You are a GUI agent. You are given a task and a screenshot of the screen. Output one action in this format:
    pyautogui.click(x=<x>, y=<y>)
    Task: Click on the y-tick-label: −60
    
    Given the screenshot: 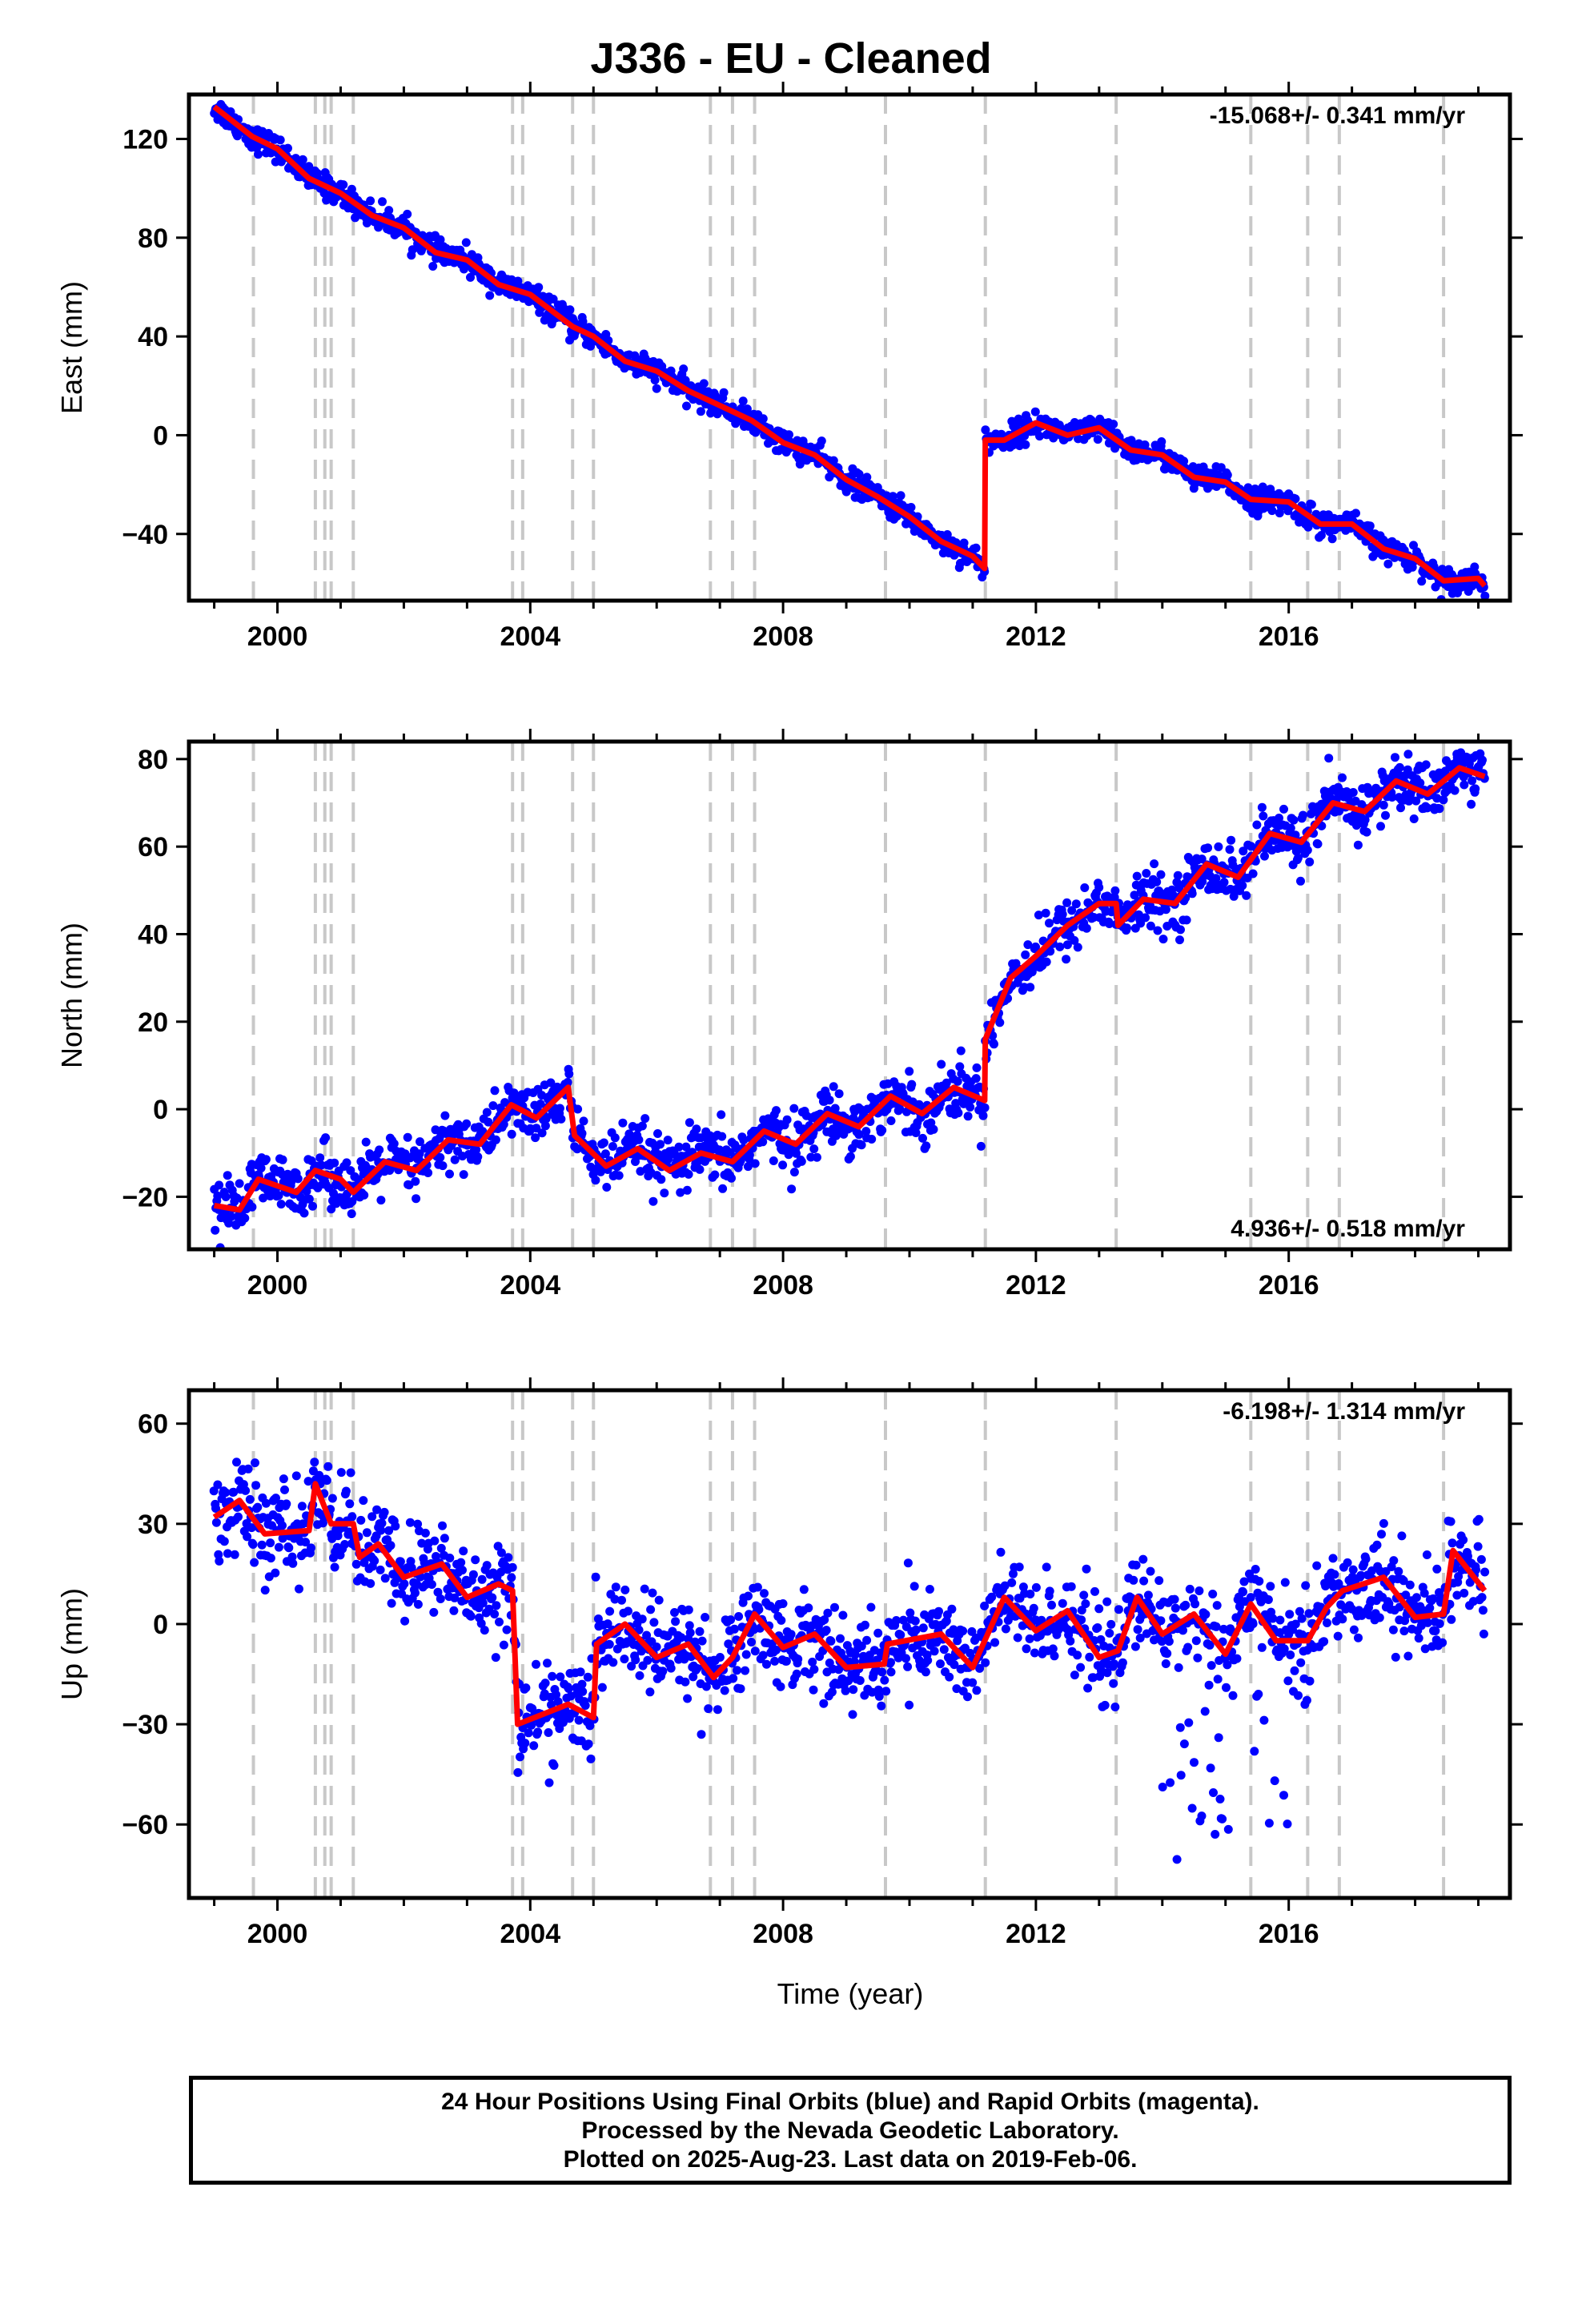 What is the action you would take?
    pyautogui.click(x=145, y=1825)
    